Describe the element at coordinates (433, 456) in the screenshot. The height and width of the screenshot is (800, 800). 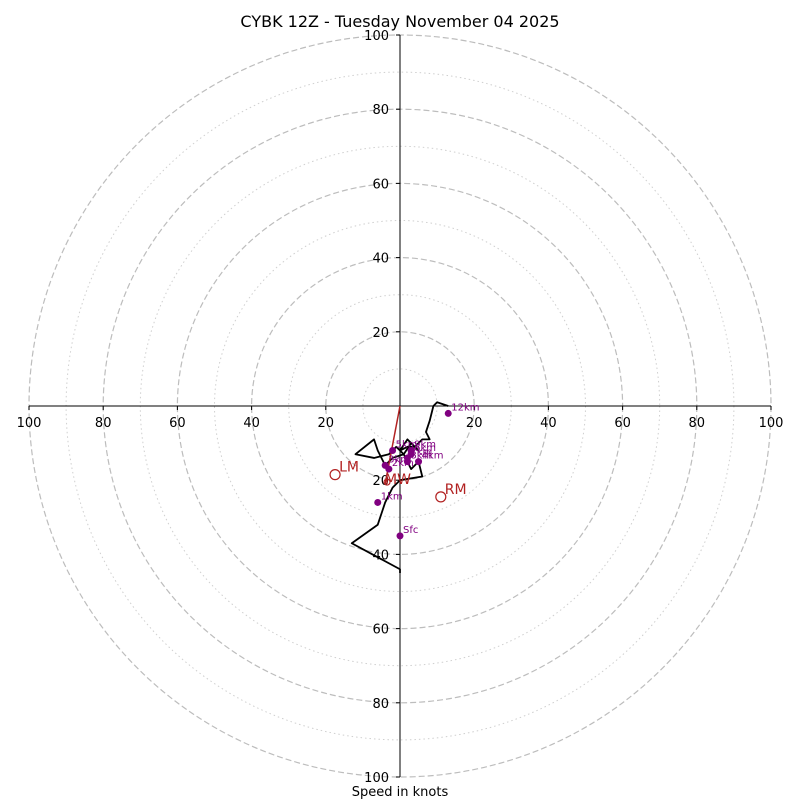
I see `height-marker-label: 4km` at that location.